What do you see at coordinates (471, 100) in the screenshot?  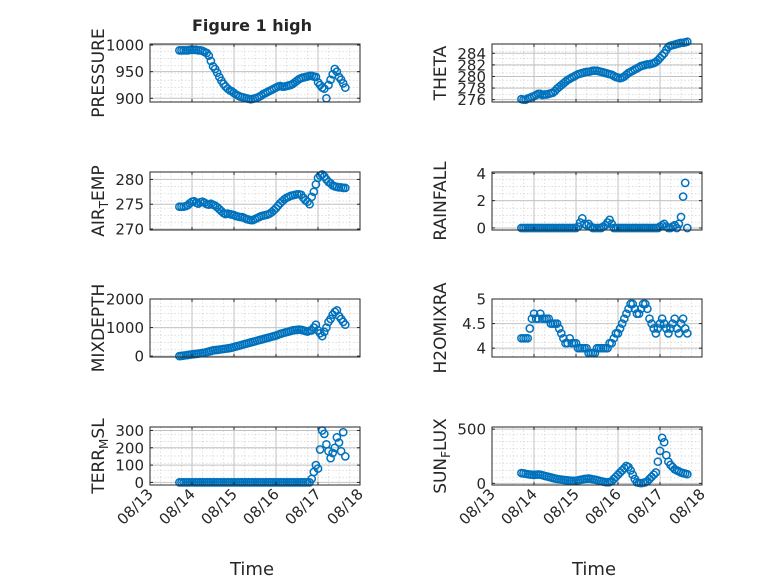 I see `y-tick-label: 276` at bounding box center [471, 100].